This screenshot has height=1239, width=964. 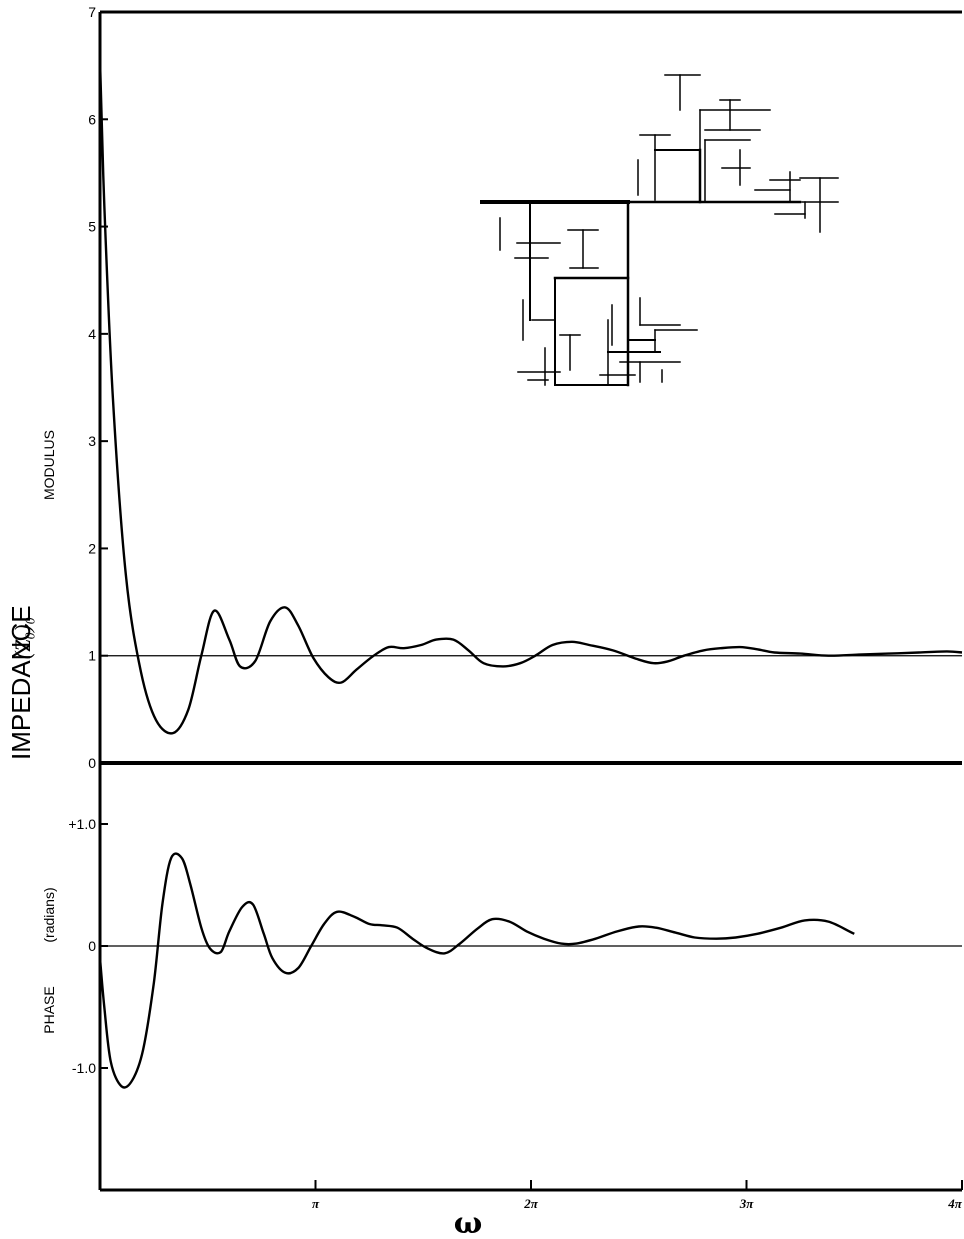 What do you see at coordinates (49, 1009) in the screenshot?
I see `phase-axis-label: PHASE` at bounding box center [49, 1009].